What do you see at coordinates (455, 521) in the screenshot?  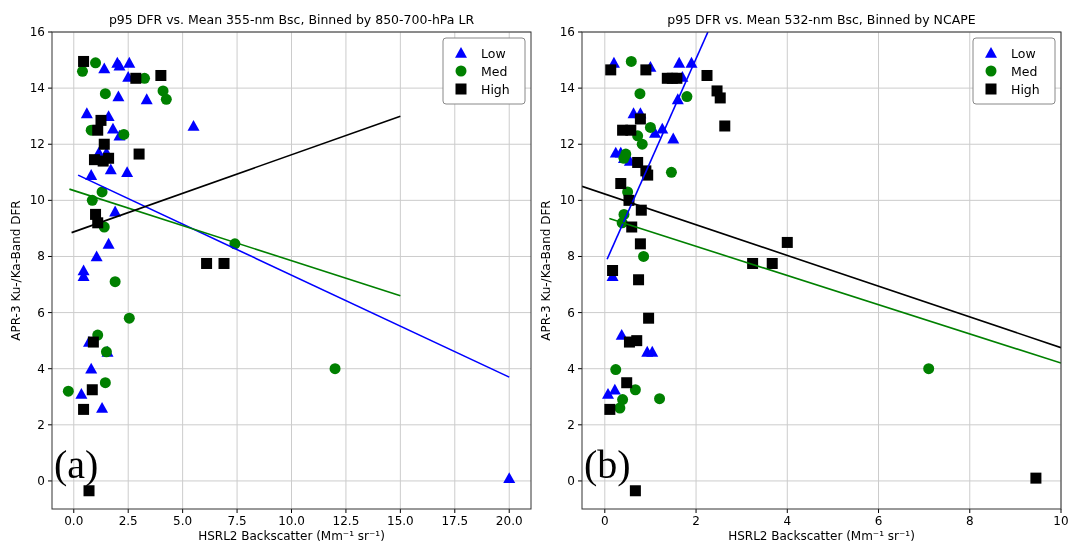 I see `x-tick-label: 17.5` at bounding box center [455, 521].